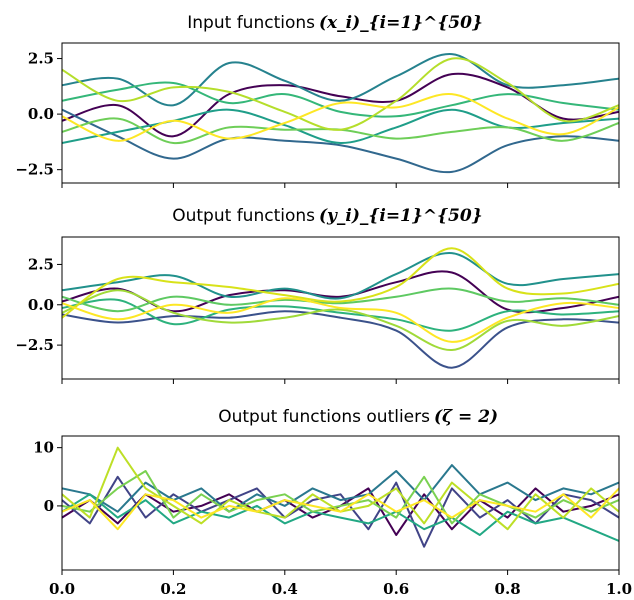  What do you see at coordinates (401, 216) in the screenshot?
I see `chart-title-math: (y_i)_{i=1}^{50}` at bounding box center [401, 216].